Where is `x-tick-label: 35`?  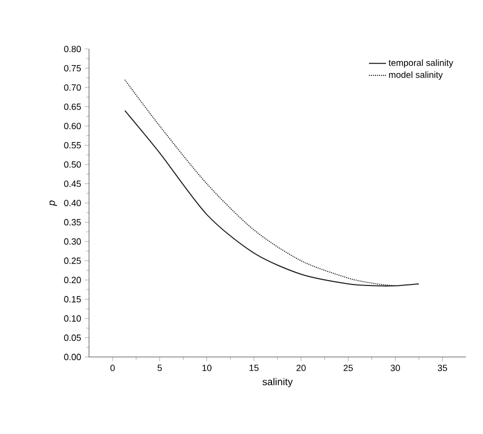 x-tick-label: 35 is located at coordinates (443, 368).